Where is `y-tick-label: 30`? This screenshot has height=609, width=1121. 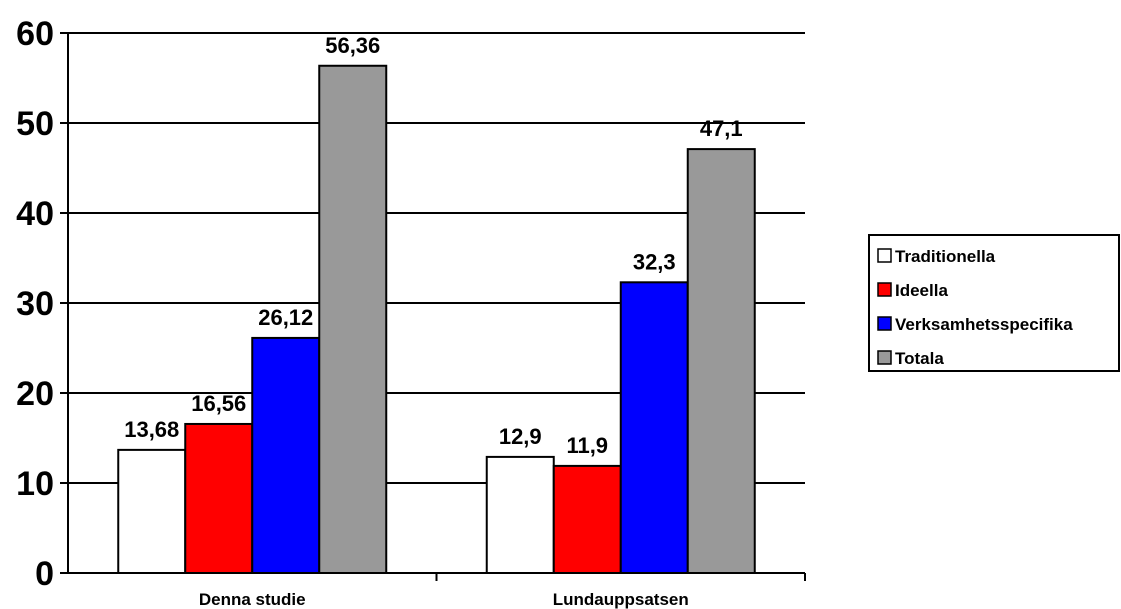
y-tick-label: 30 is located at coordinates (35, 304).